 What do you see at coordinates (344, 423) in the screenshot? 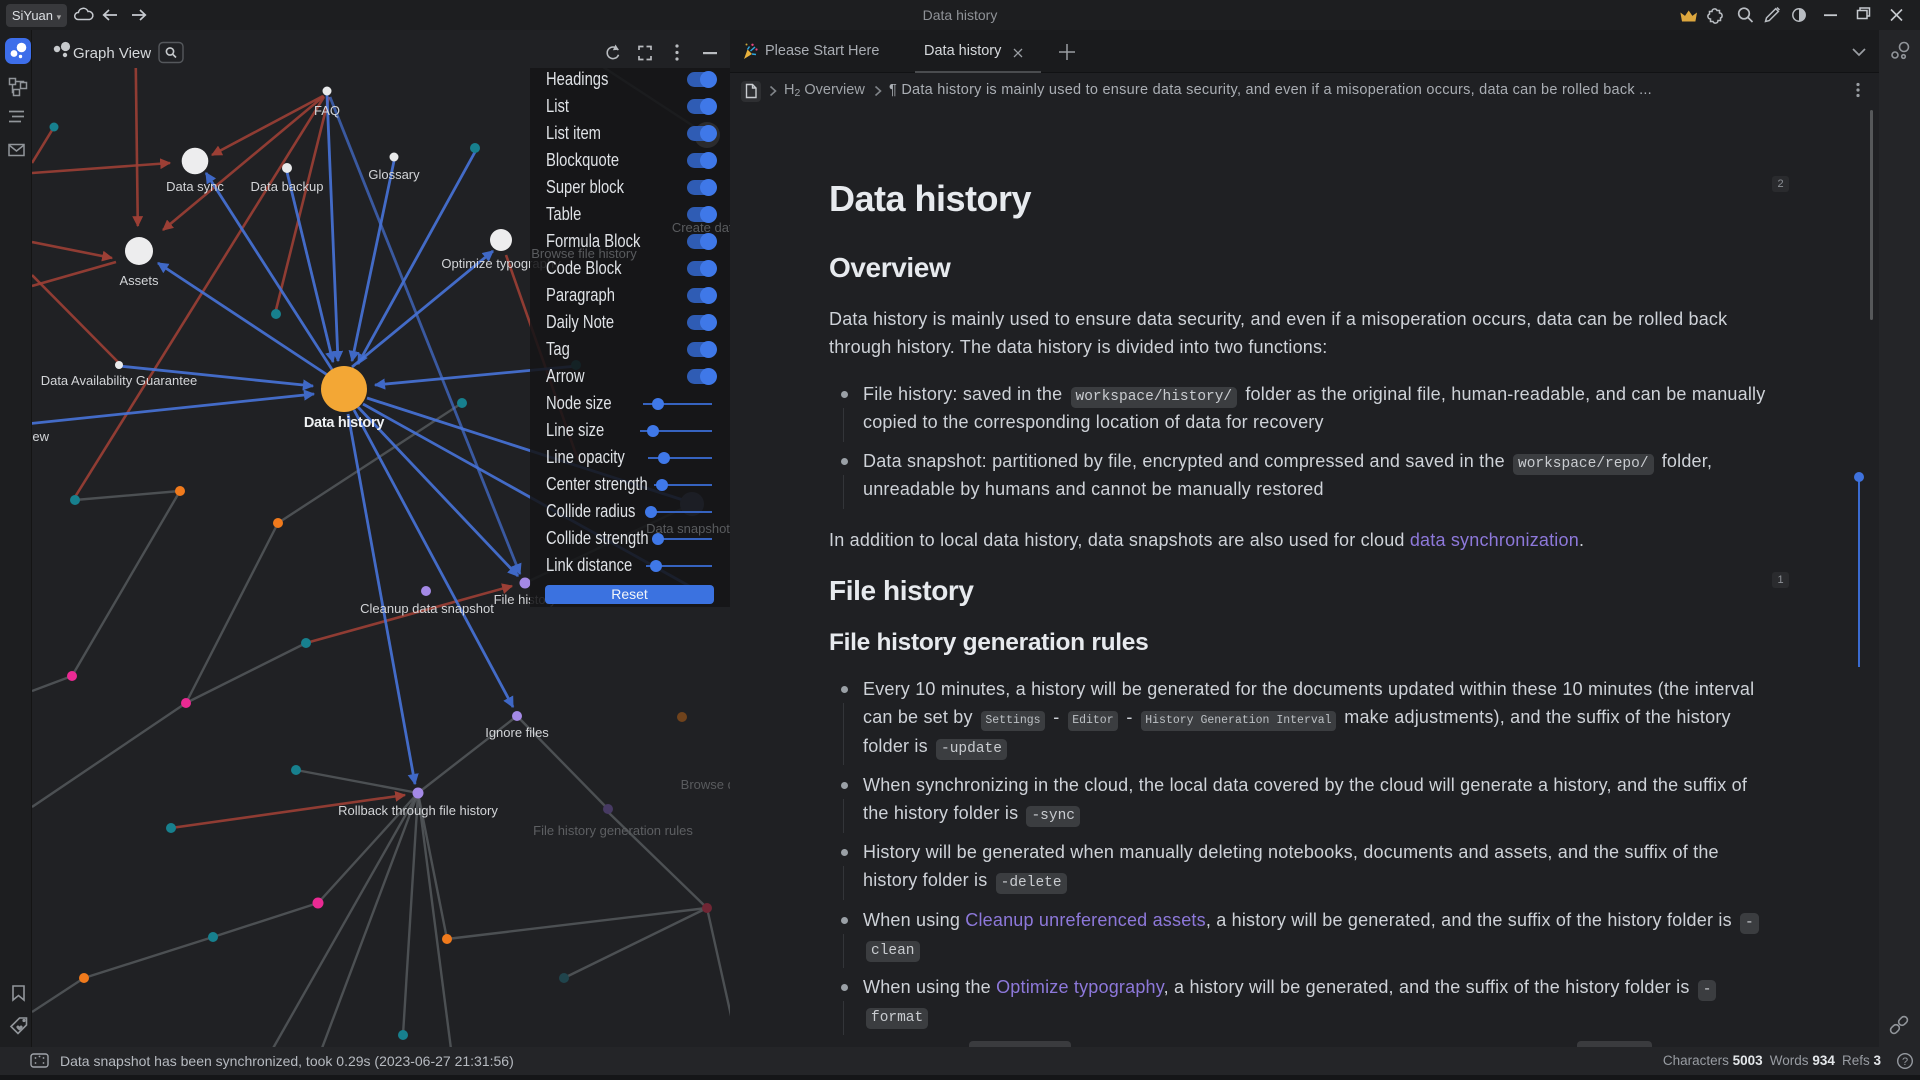
I see `svg-text: Data history` at bounding box center [344, 423].